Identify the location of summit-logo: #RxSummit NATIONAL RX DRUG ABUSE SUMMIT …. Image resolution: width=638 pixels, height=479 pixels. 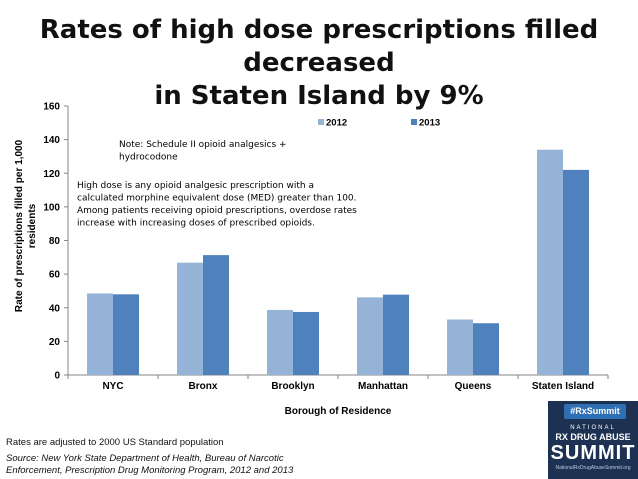
(593, 440).